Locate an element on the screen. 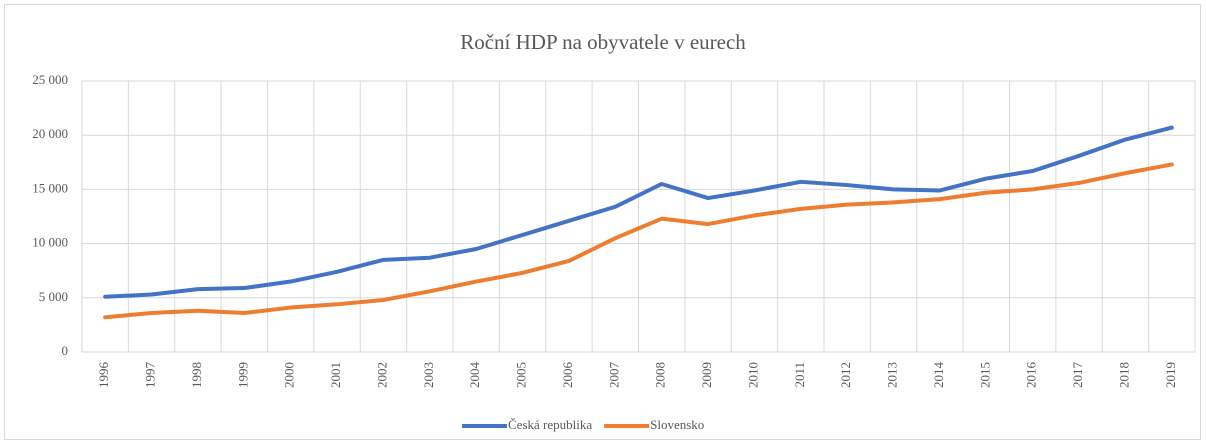 The width and height of the screenshot is (1206, 445). x-tick-label: 2007 is located at coordinates (613, 375).